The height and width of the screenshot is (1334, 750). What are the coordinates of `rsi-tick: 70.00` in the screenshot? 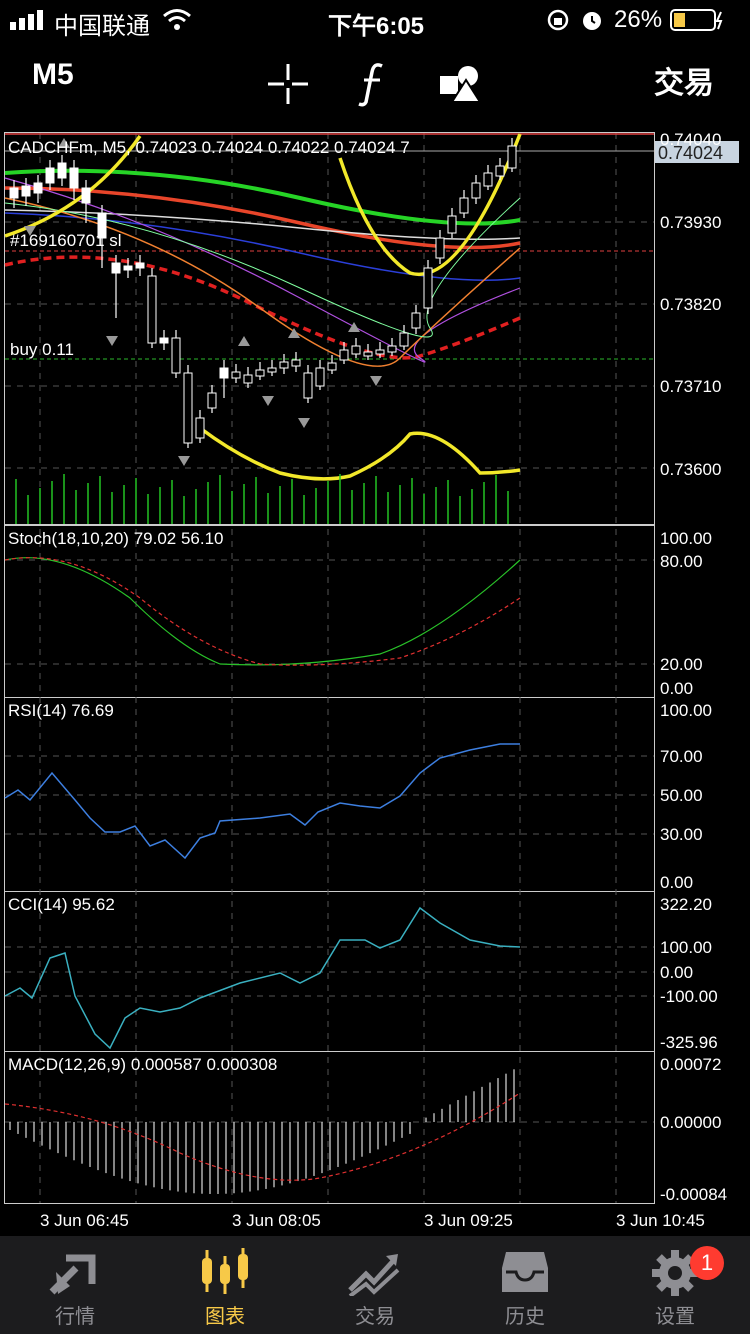 It's located at (681, 756).